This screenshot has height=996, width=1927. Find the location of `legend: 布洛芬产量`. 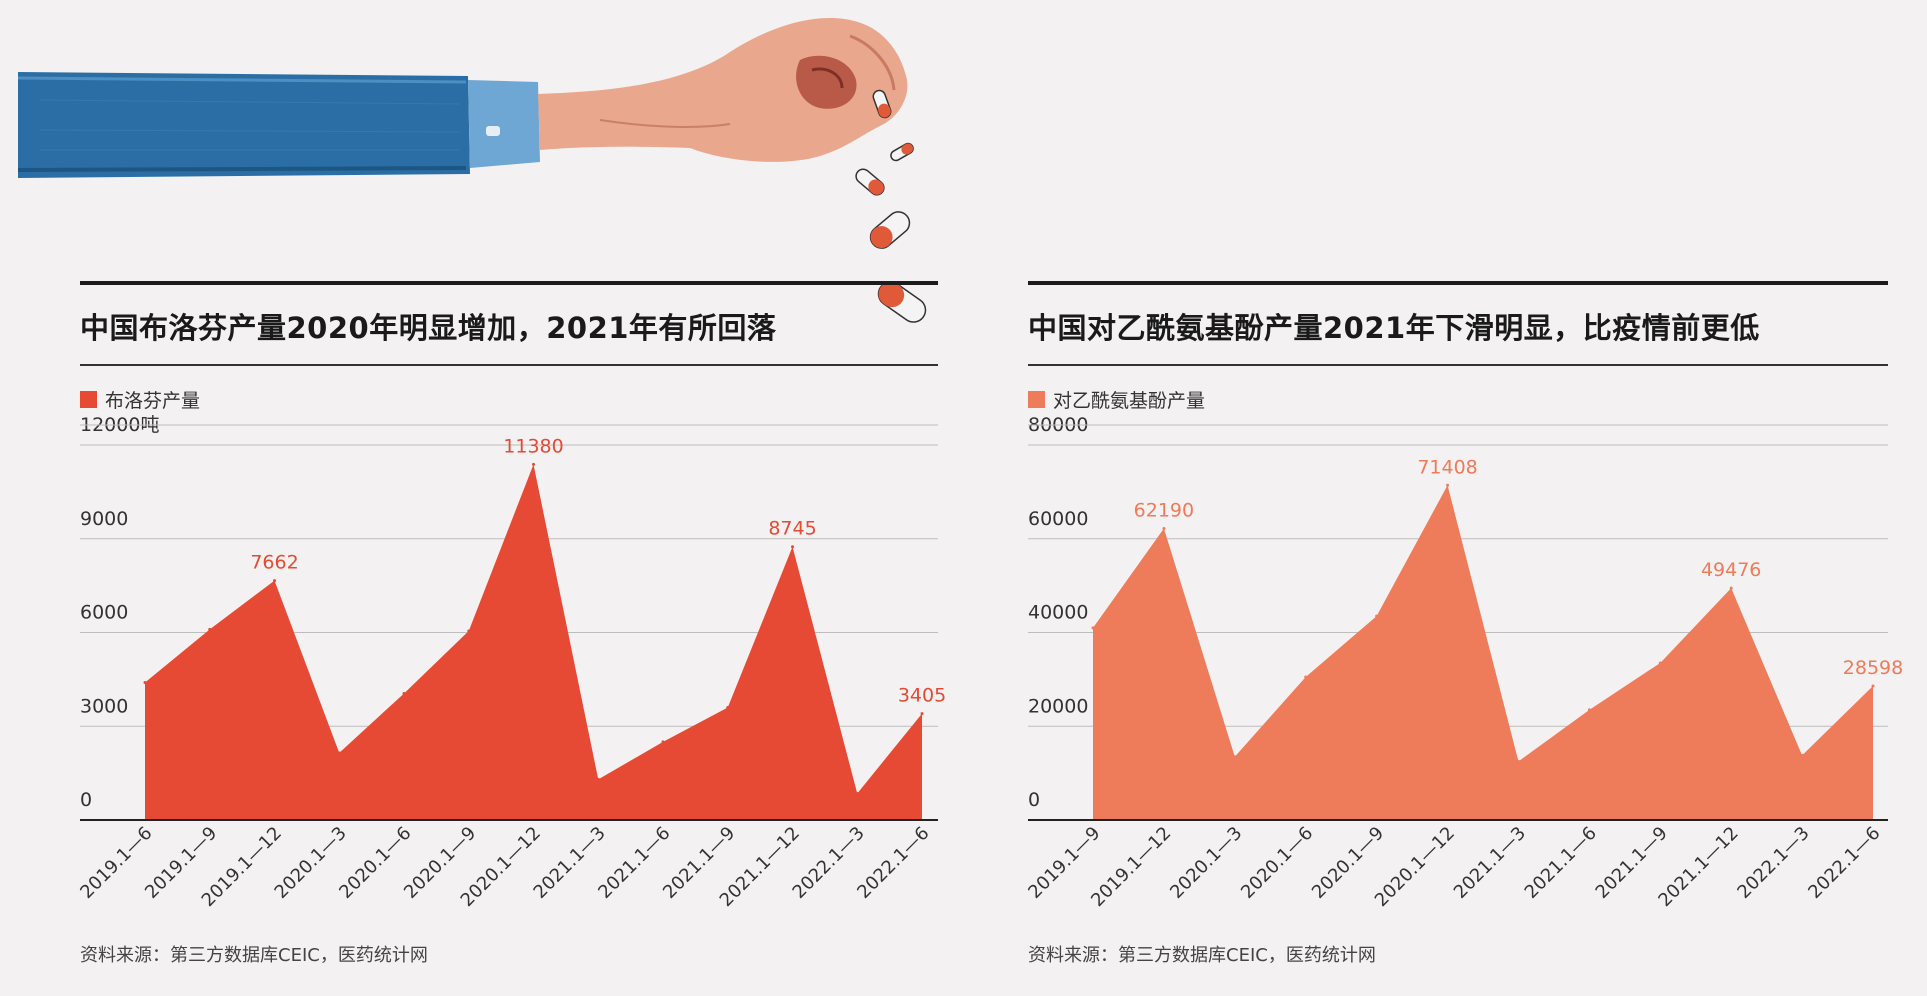

legend: 布洛芬产量 is located at coordinates (140, 399).